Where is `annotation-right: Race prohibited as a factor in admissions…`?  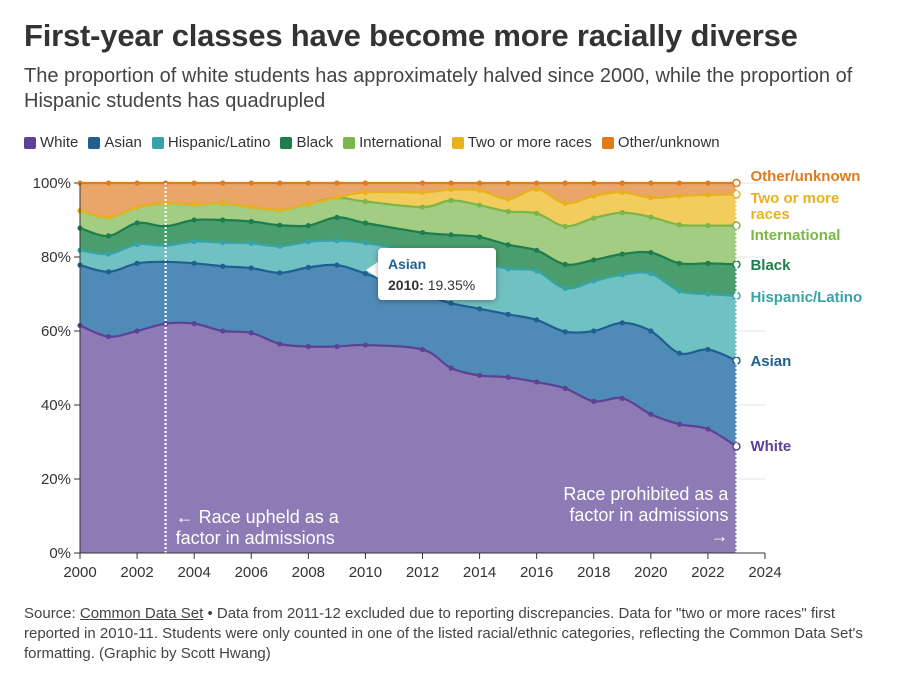 annotation-right: Race prohibited as a factor in admissions… is located at coordinates (646, 515).